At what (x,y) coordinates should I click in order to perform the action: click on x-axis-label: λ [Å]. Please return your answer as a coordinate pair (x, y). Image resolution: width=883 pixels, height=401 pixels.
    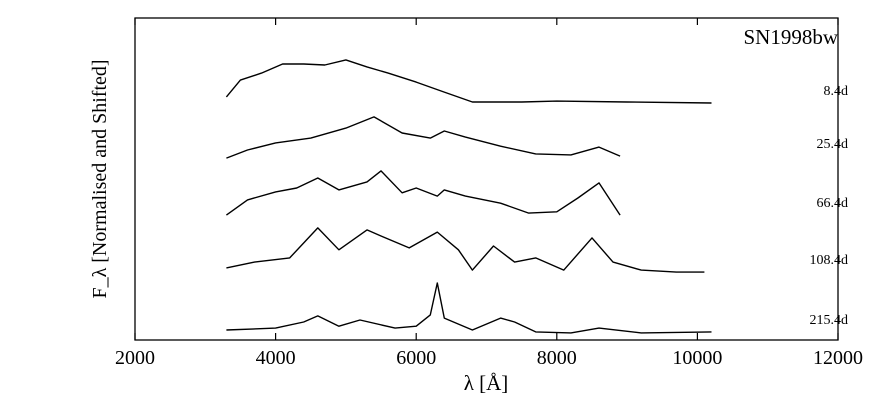
    Looking at the image, I should click on (486, 383).